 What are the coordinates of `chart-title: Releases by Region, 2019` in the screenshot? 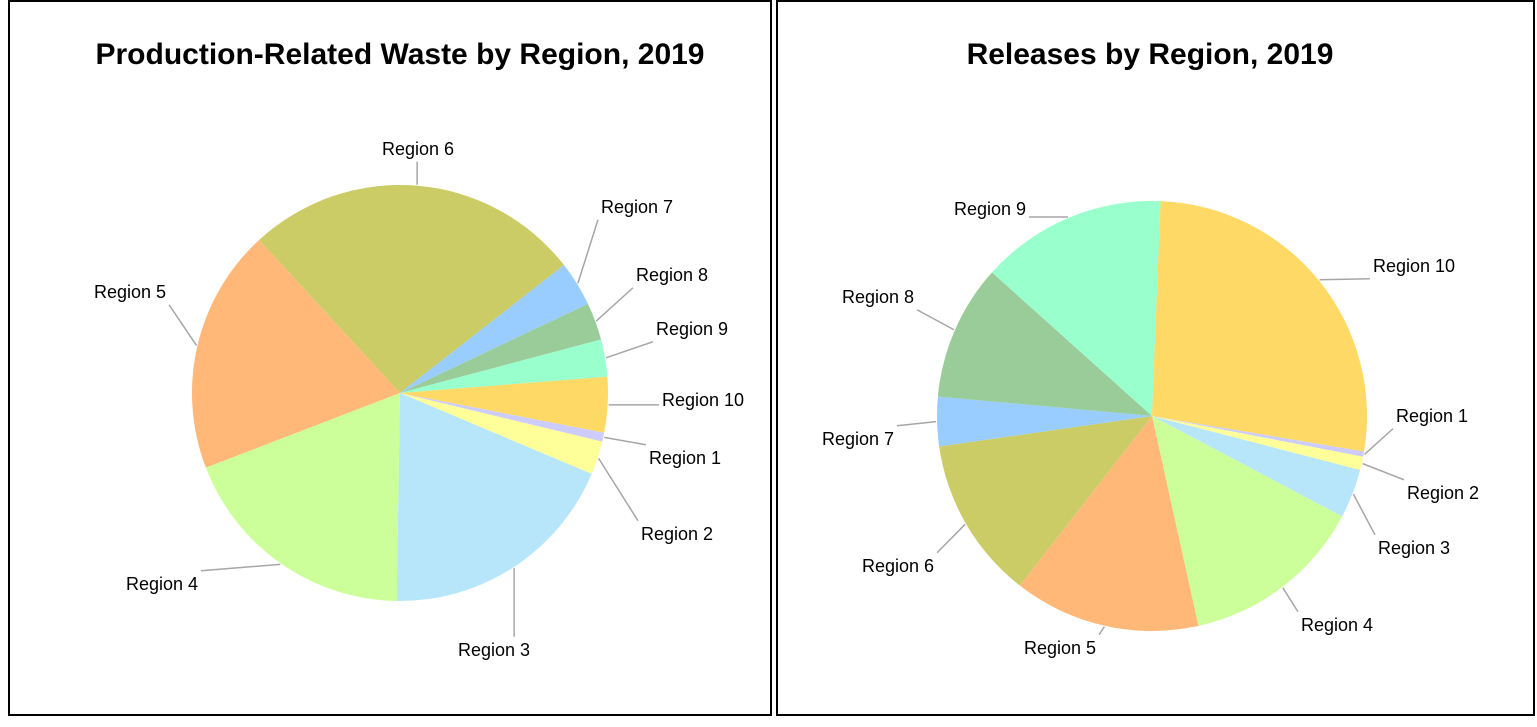 It's located at (1150, 54).